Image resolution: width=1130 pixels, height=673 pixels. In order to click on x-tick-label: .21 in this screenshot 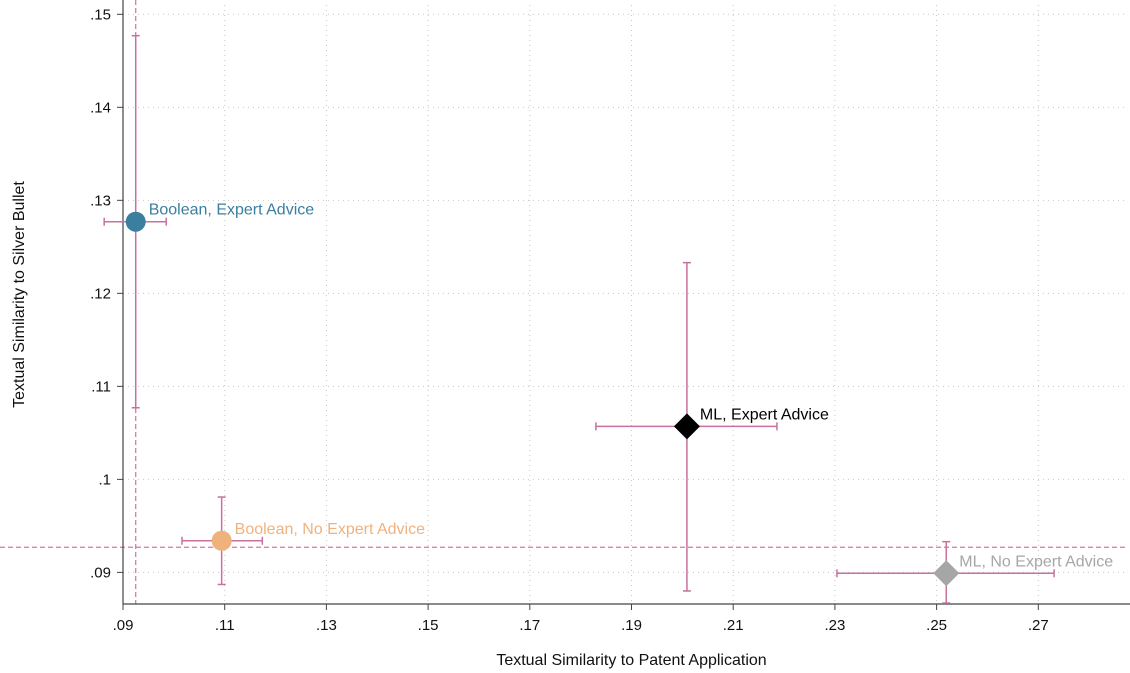, I will do `click(733, 625)`.